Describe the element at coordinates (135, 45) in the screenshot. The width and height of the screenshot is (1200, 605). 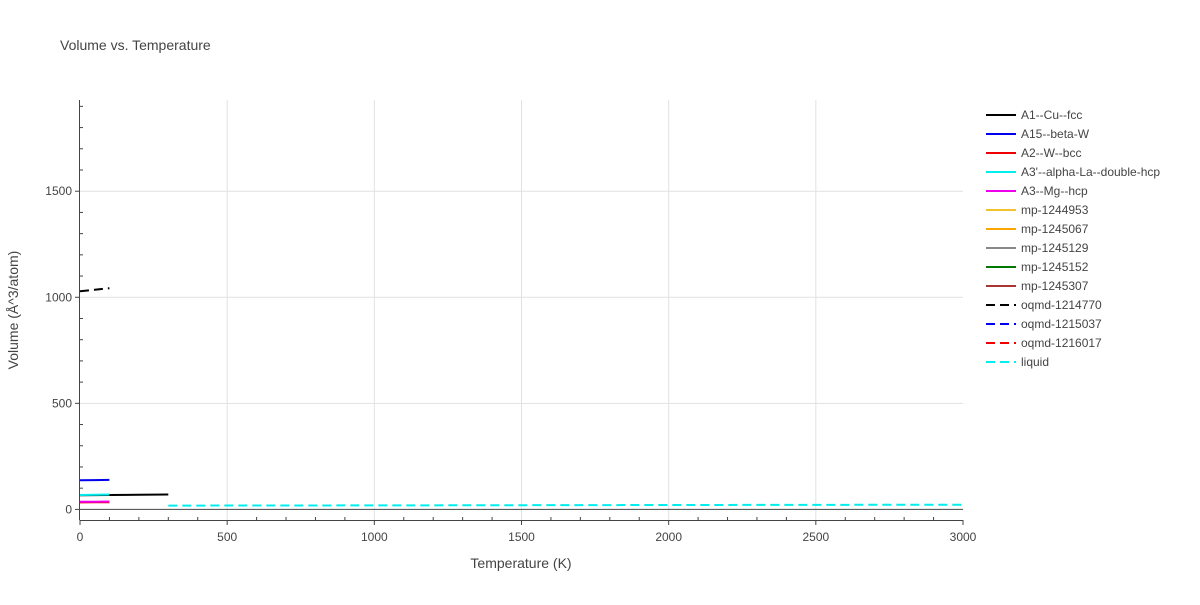
I see `chart-title: Volume vs. Temperature` at that location.